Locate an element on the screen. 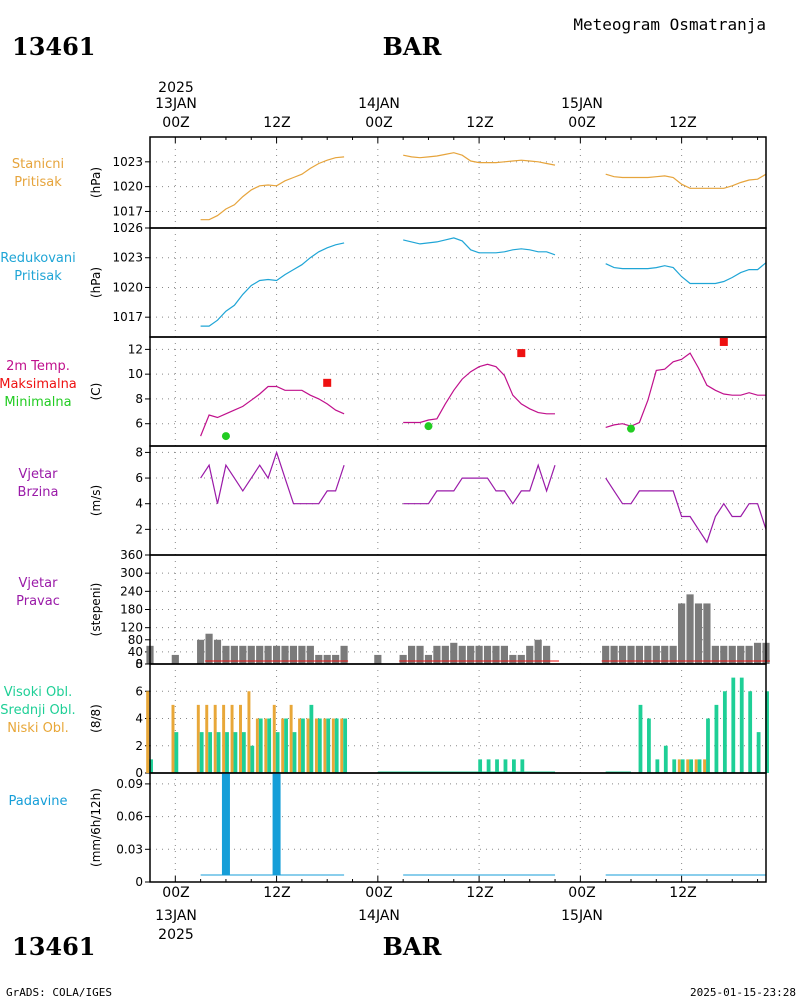  y-tick-label: 2 is located at coordinates (139, 529).